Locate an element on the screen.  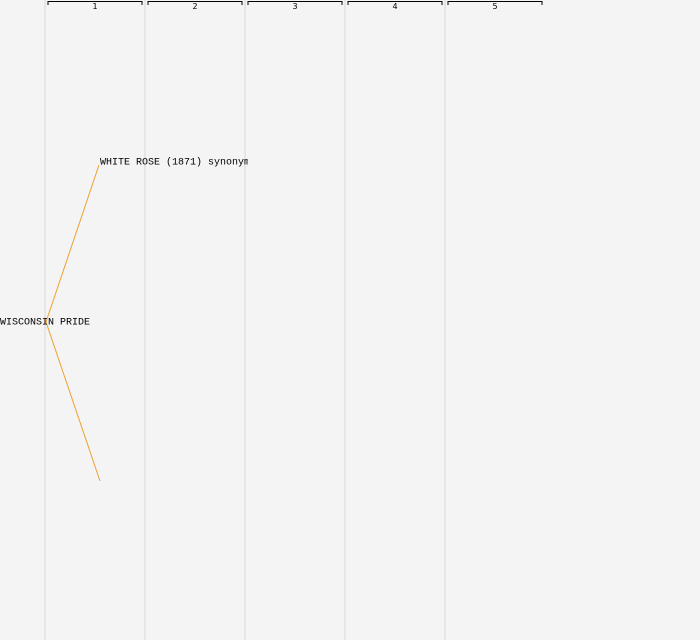
generation-headers: 1 2 3 4 5 is located at coordinates (295, 6).